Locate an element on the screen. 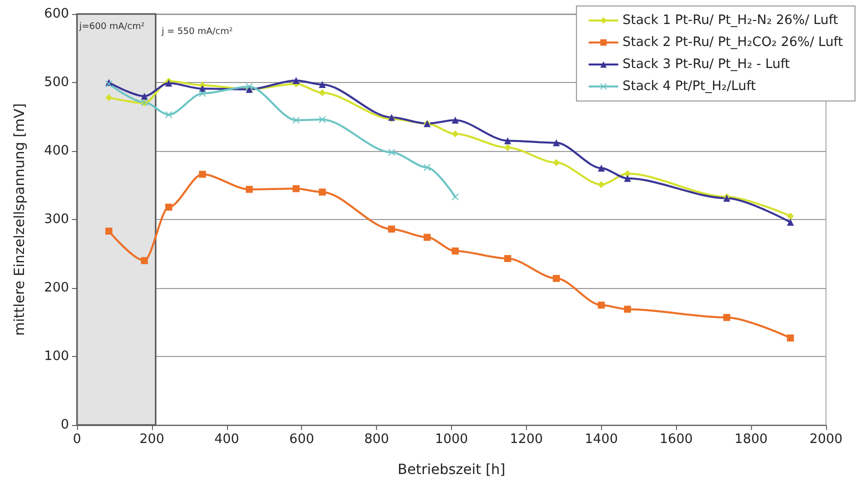 Image resolution: width=863 pixels, height=490 pixels. x-tick-label: 1400 is located at coordinates (601, 439).